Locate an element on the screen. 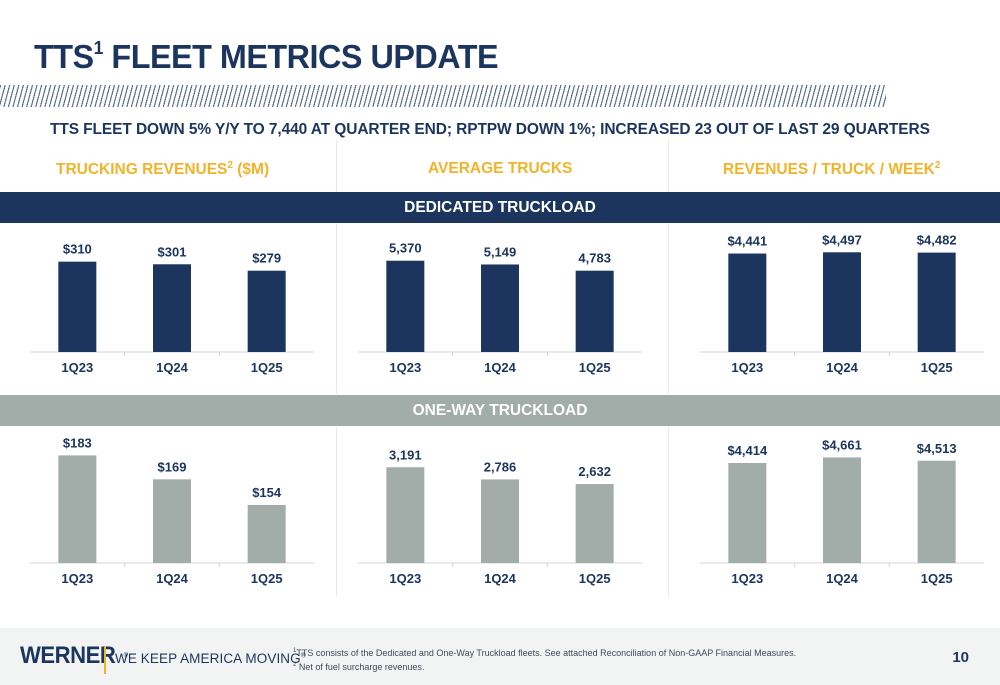 Image resolution: width=1000 pixels, height=685 pixels. bar-chart-svg: $4,414 1Q23 $4,661 1Q24 $4,513 1Q25 is located at coordinates (842, 511).